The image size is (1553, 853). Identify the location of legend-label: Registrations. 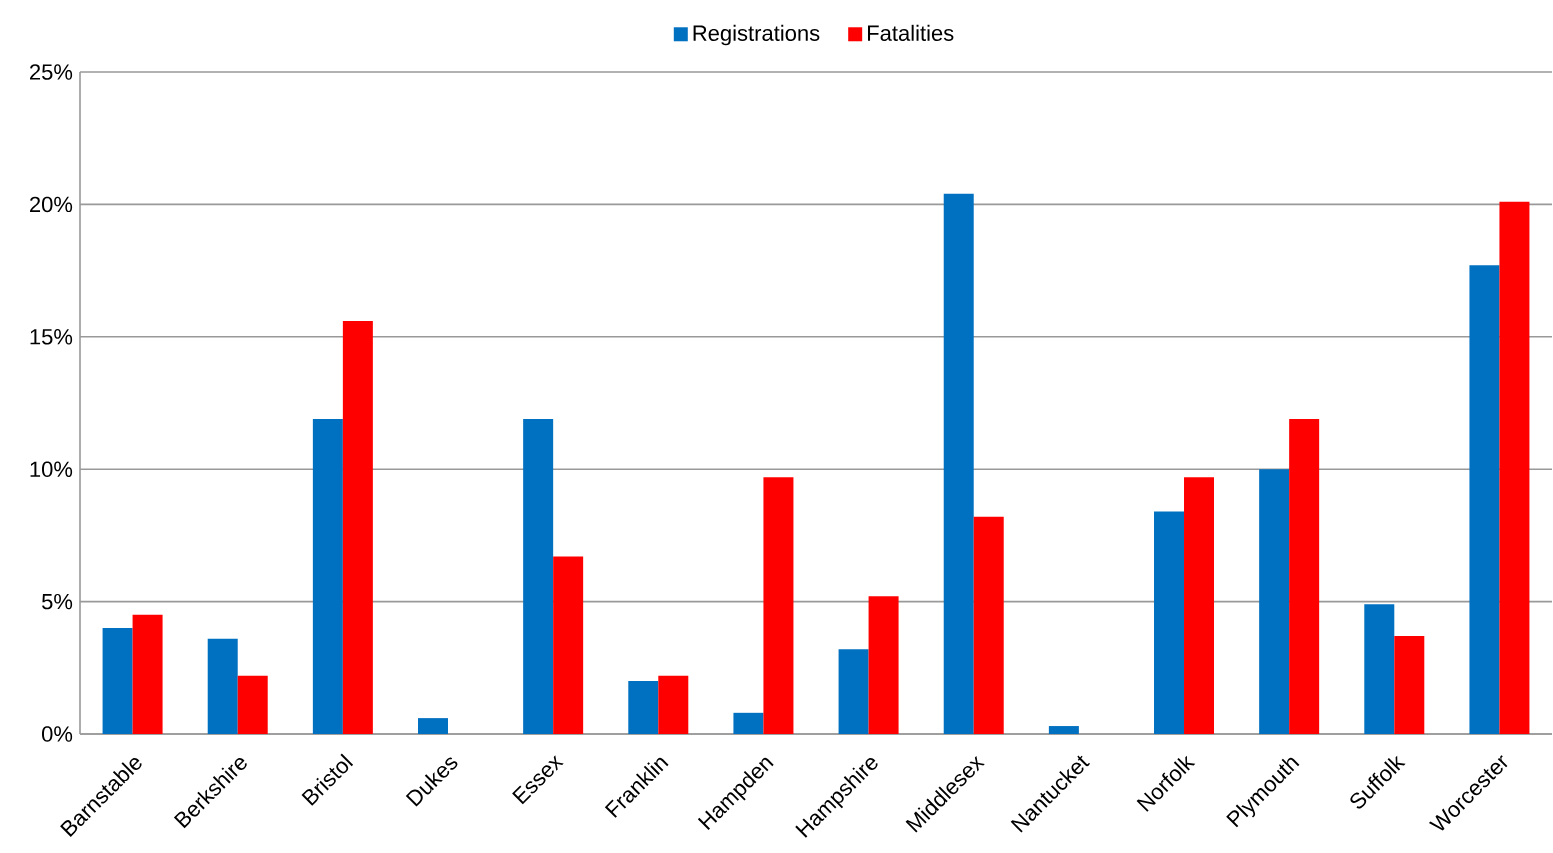
(756, 35).